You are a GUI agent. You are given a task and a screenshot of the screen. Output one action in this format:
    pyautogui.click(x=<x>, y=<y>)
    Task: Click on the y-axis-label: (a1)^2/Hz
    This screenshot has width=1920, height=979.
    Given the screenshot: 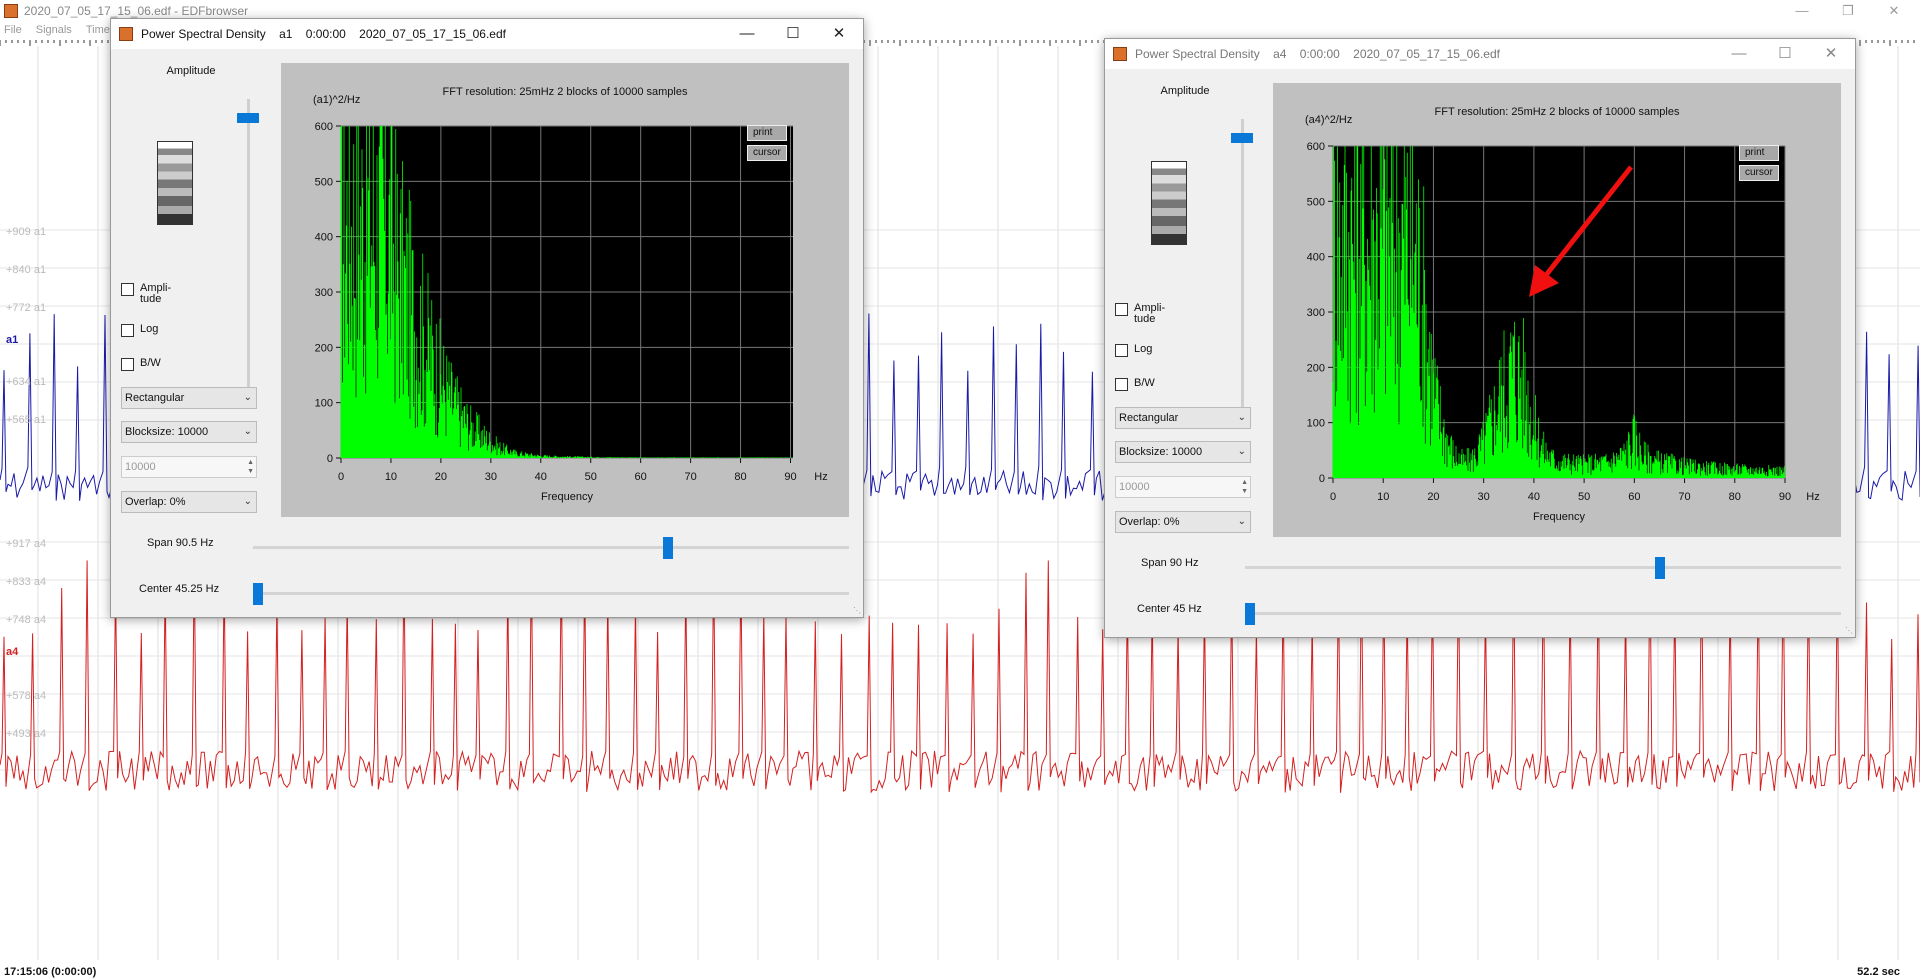 What is the action you would take?
    pyautogui.click(x=336, y=100)
    